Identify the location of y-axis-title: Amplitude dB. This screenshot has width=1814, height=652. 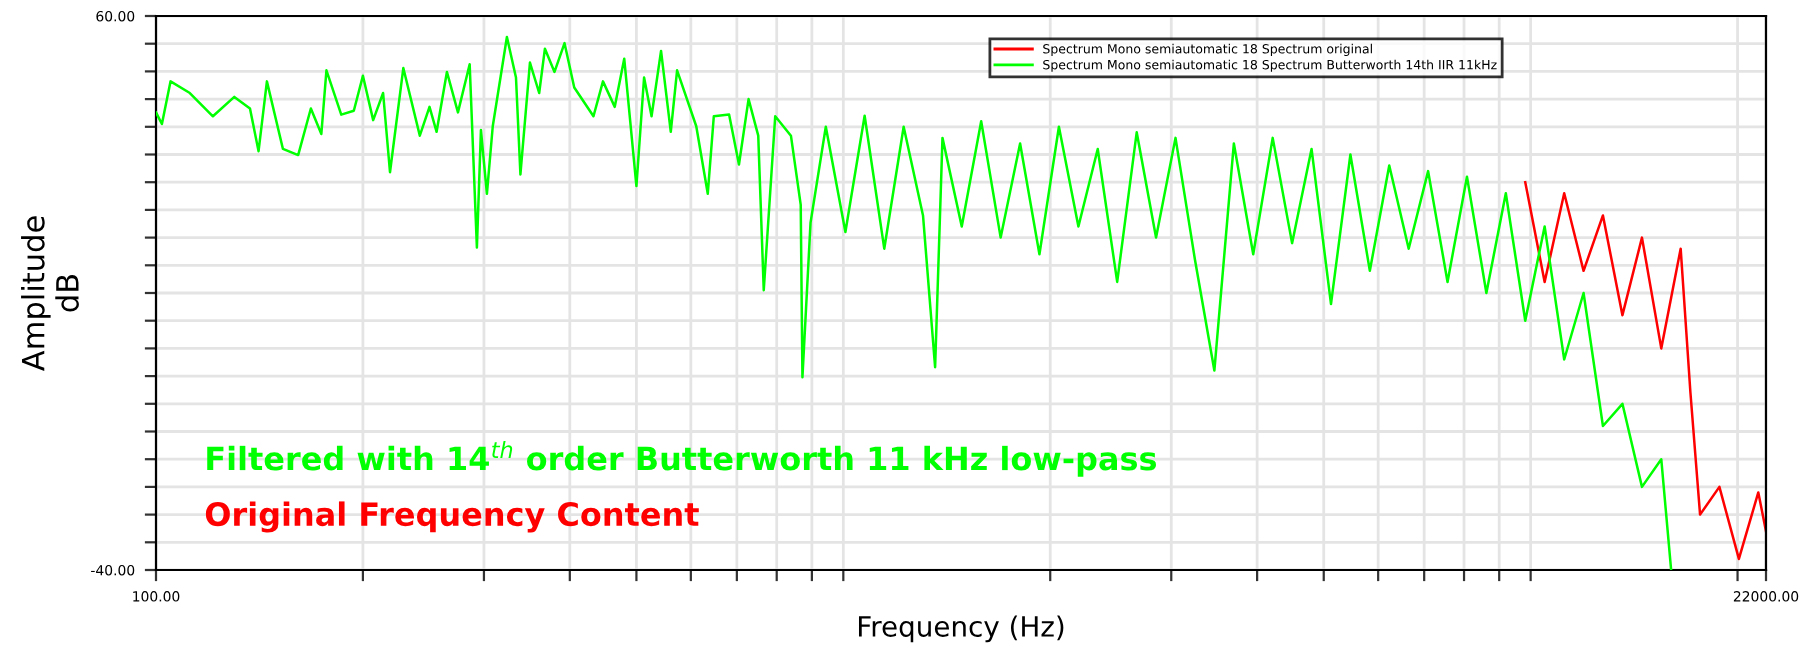
(50, 294).